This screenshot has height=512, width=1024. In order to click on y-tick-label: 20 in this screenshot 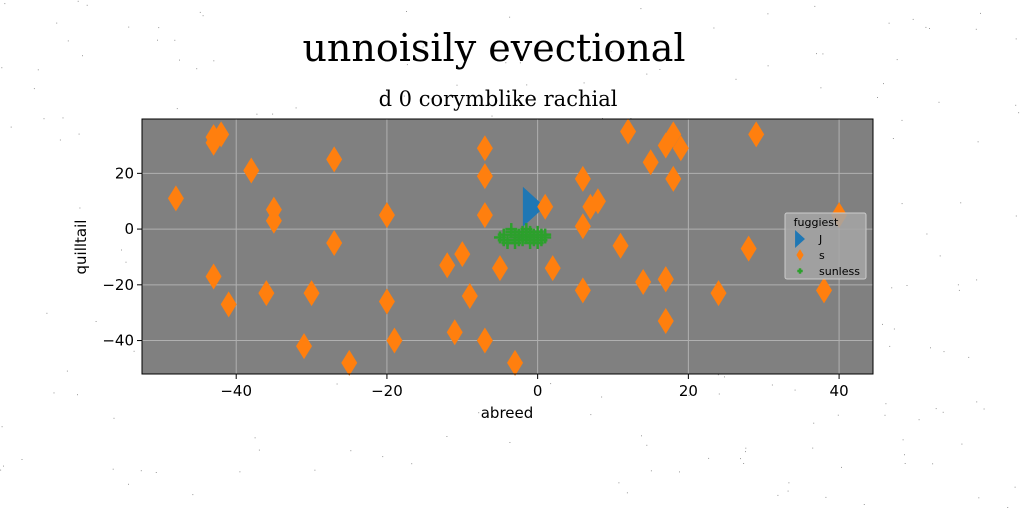, I will do `click(124, 173)`.